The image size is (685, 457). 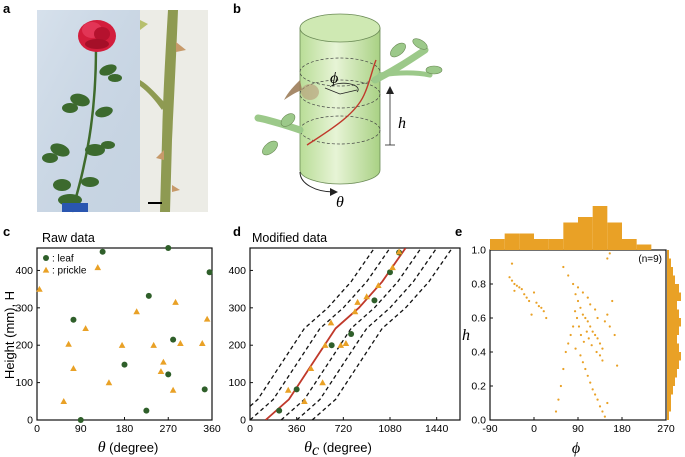 What do you see at coordinates (237, 8) in the screenshot?
I see `panel-b-label: b` at bounding box center [237, 8].